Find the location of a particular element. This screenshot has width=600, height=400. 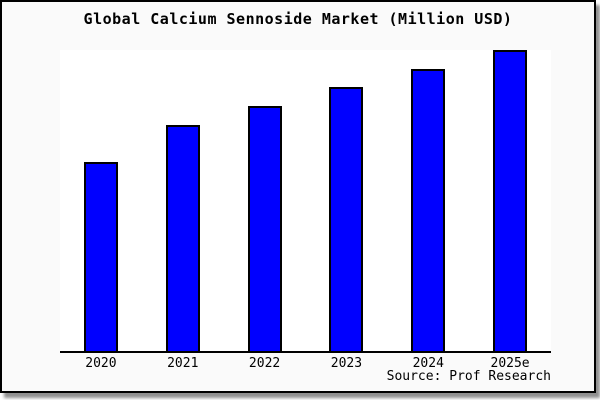

bar-2020 is located at coordinates (100, 256).